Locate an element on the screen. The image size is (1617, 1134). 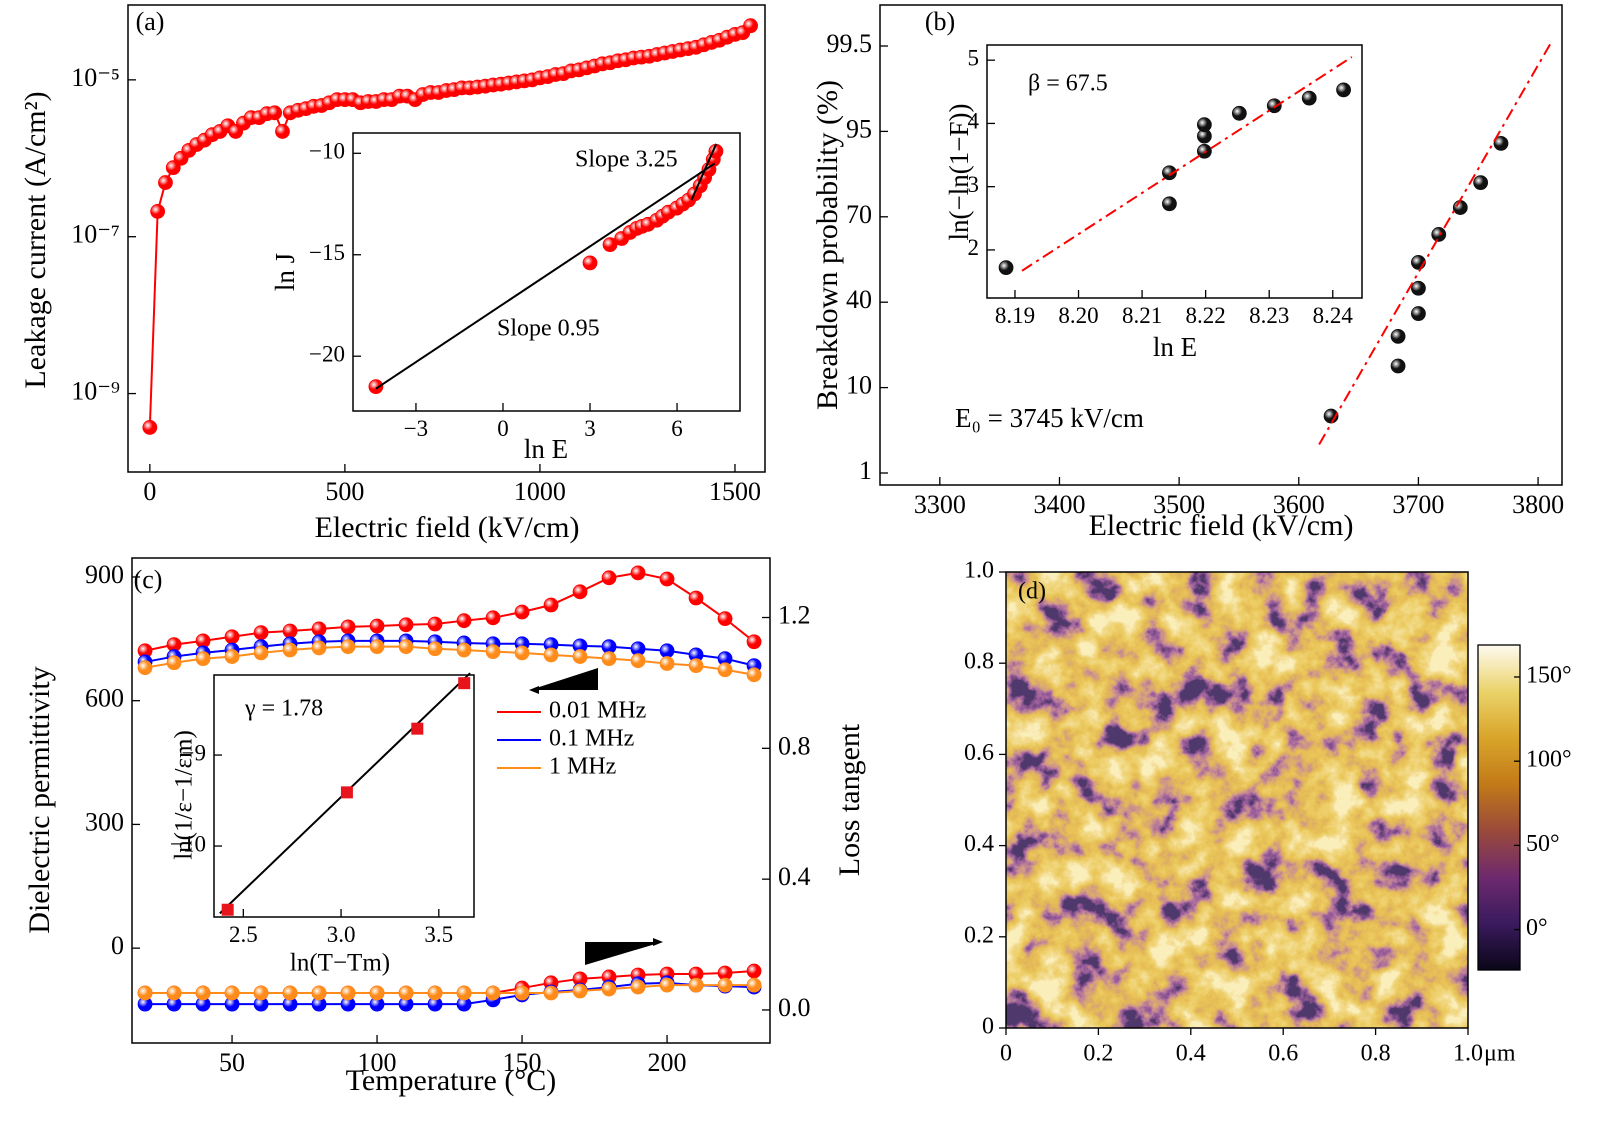
x-tick-label: 8.23 is located at coordinates (1269, 315).